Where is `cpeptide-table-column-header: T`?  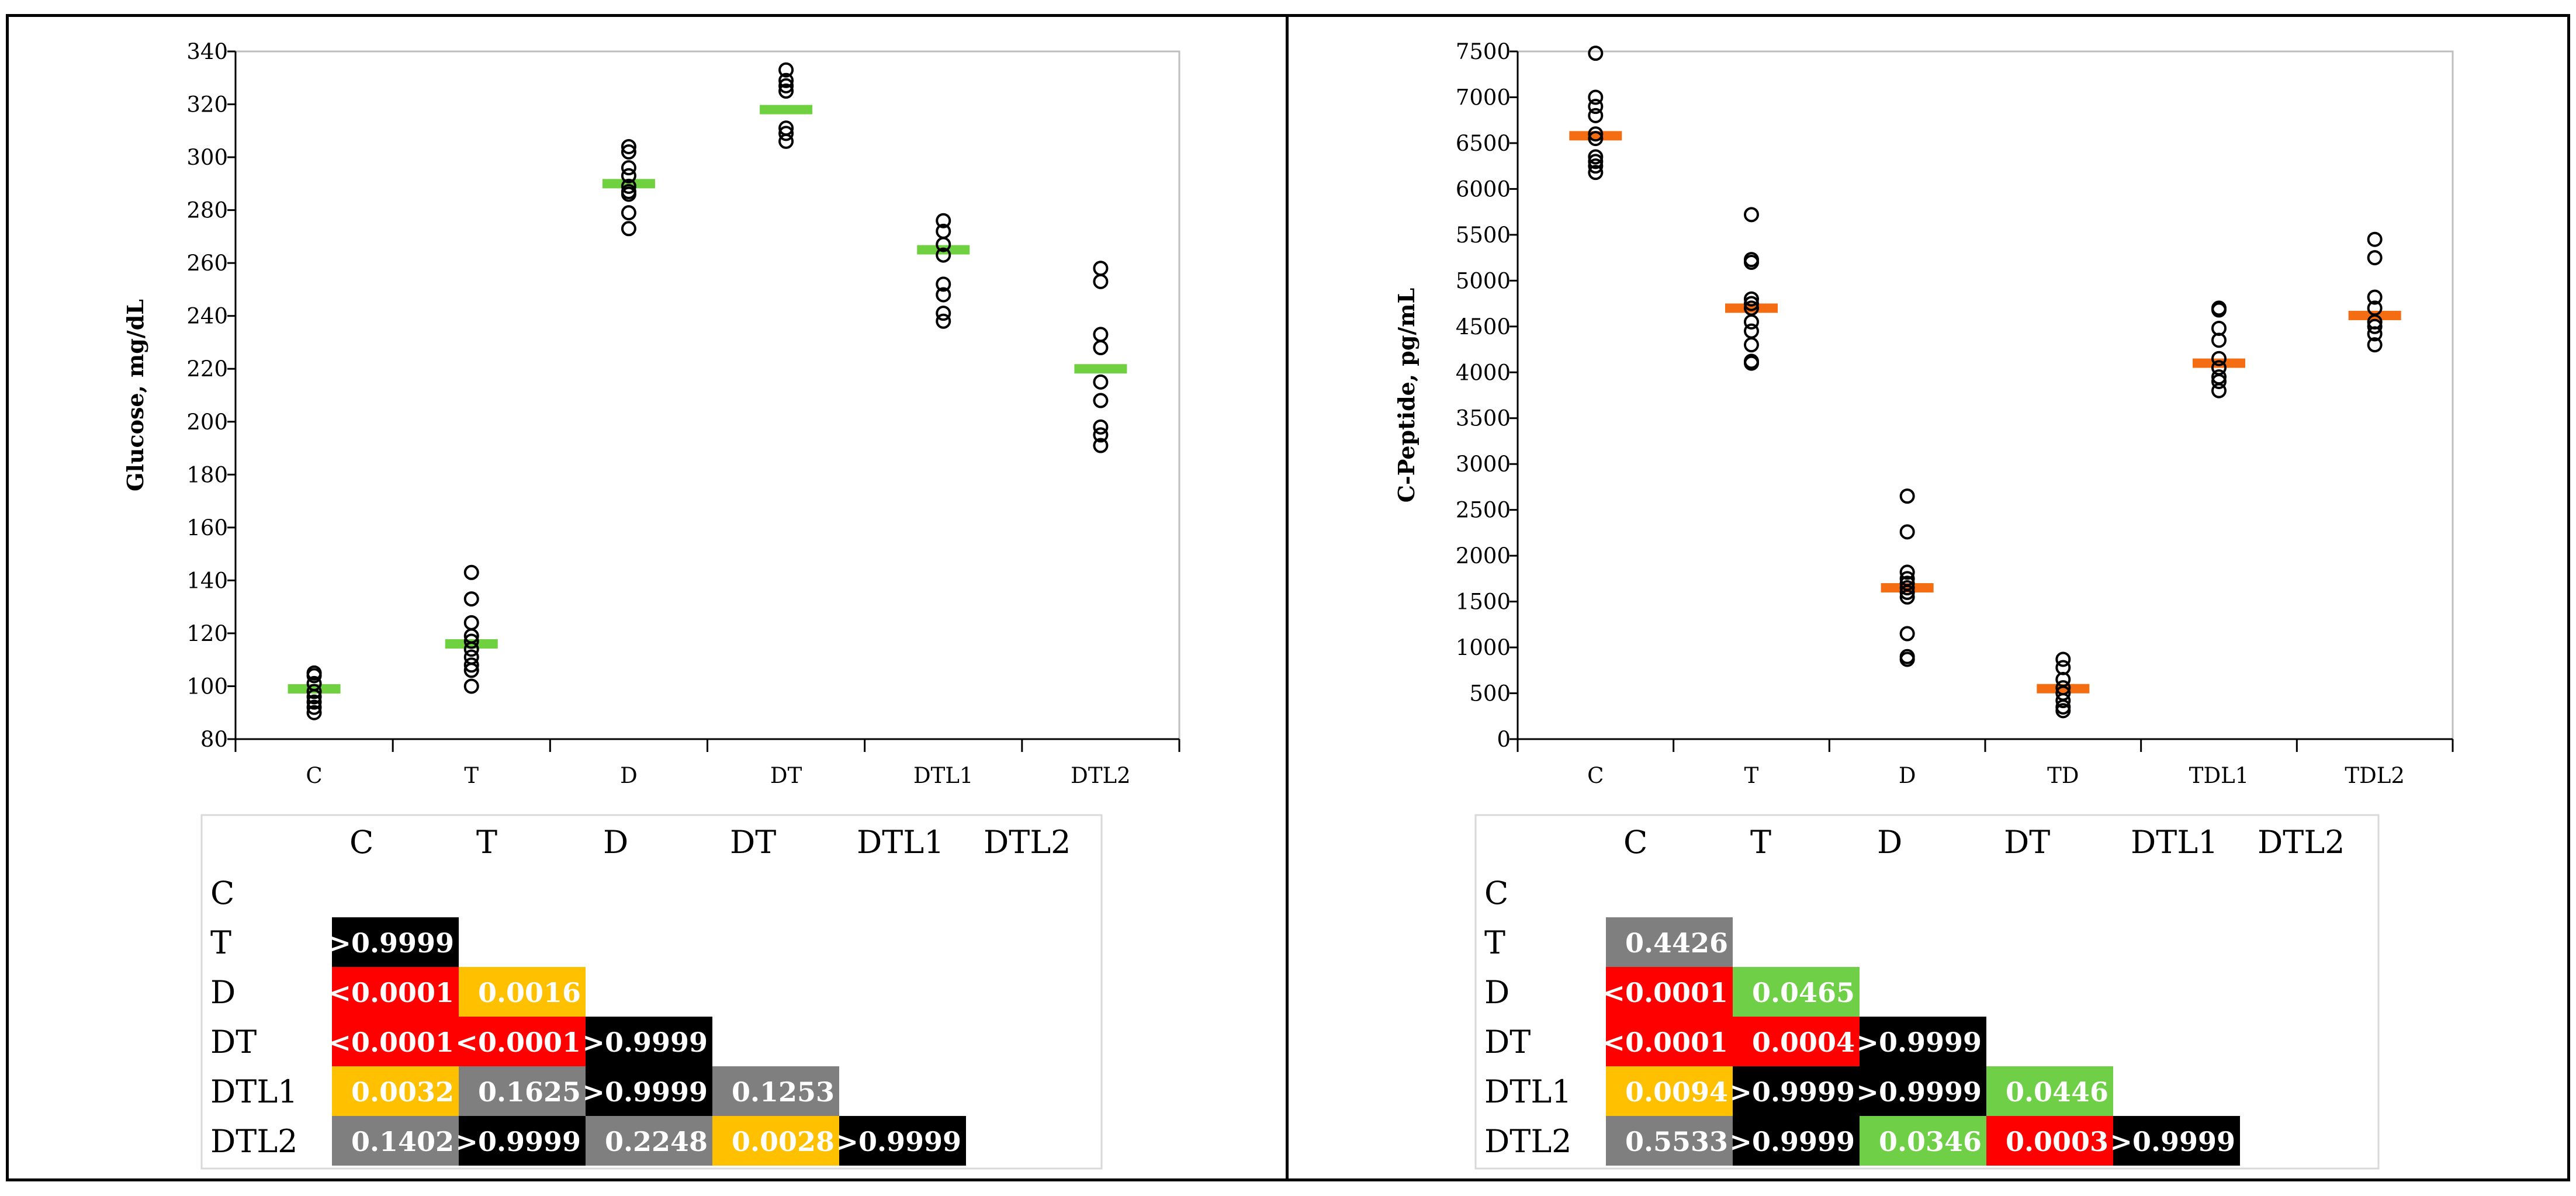
cpeptide-table-column-header: T is located at coordinates (1760, 842).